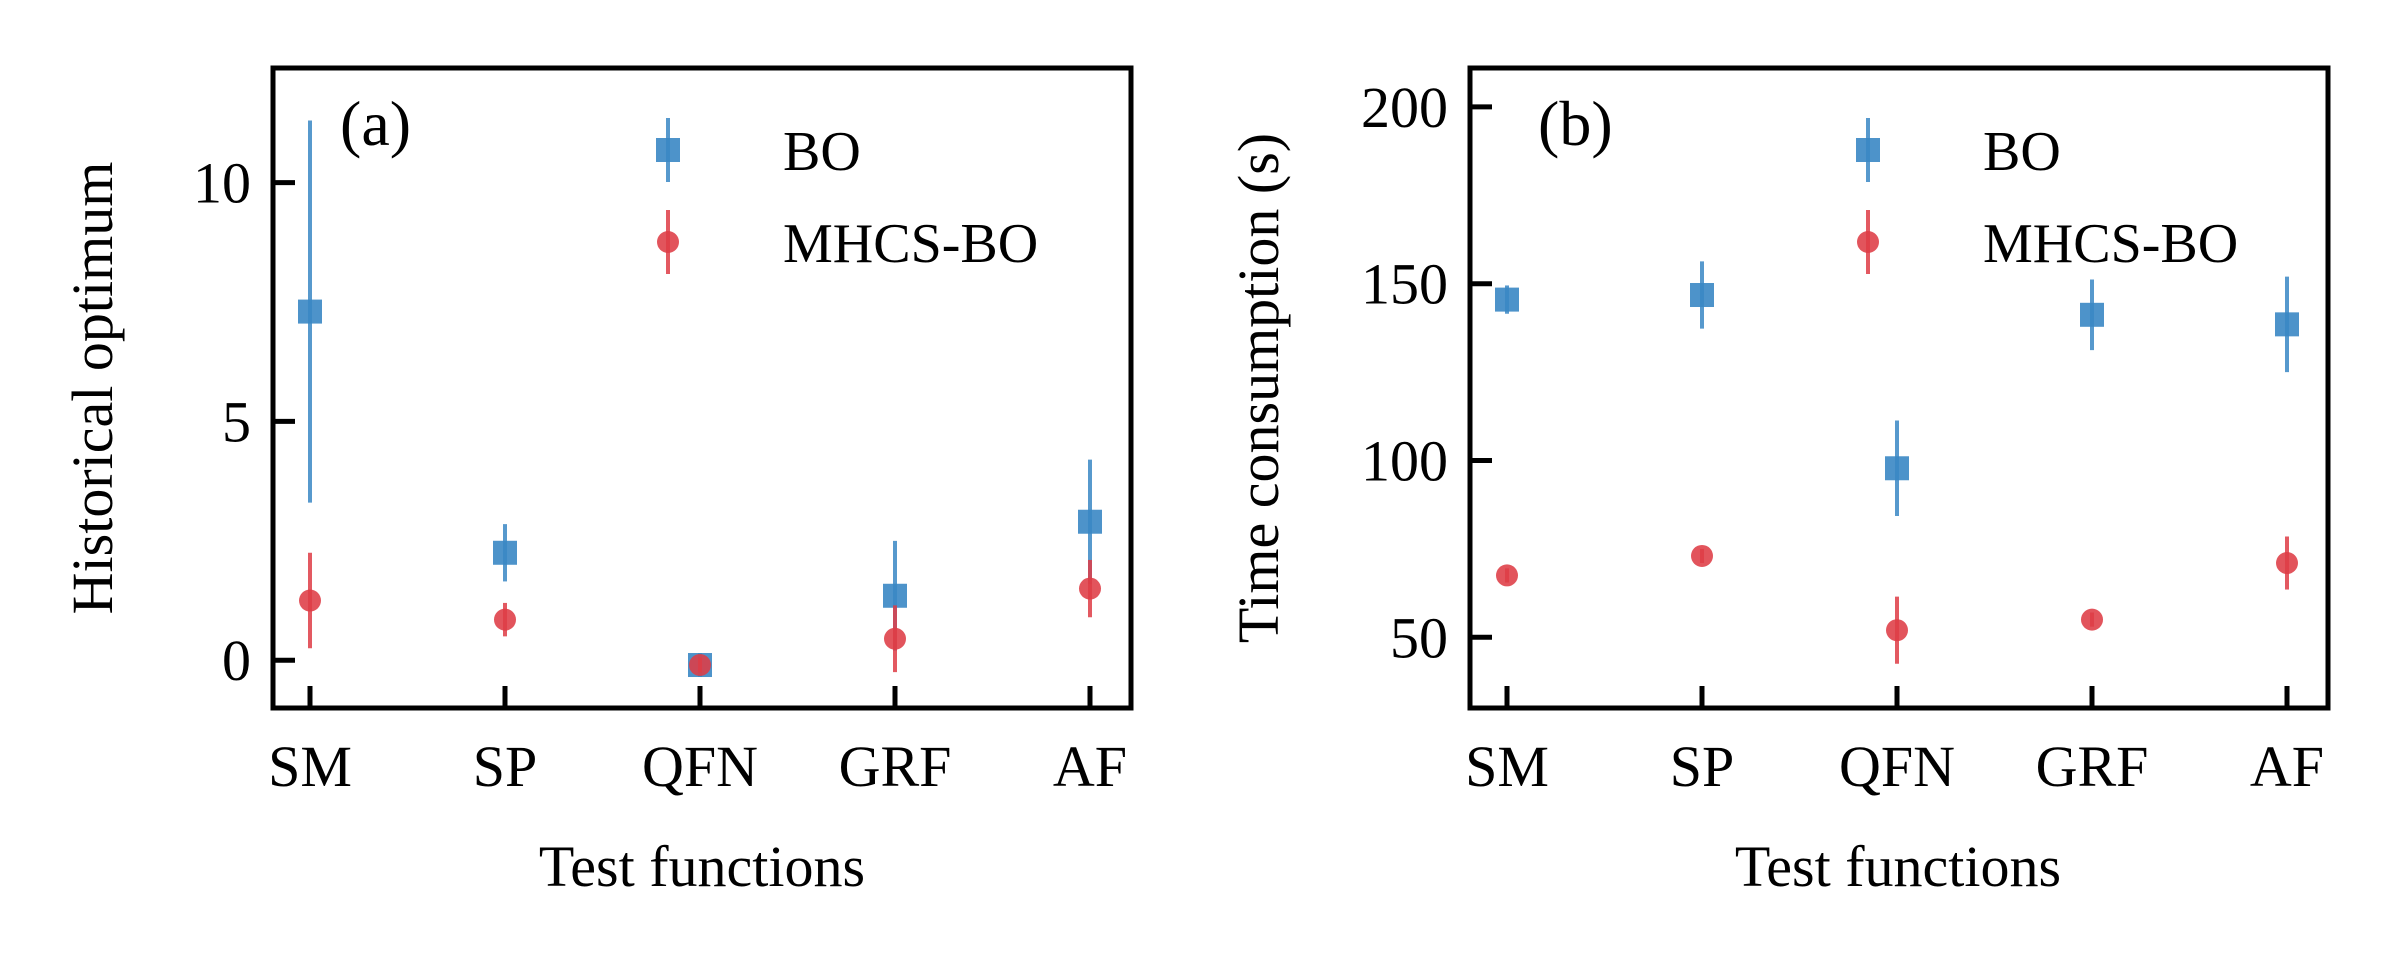  I want to click on y-tick-label: 10, so click(222, 183).